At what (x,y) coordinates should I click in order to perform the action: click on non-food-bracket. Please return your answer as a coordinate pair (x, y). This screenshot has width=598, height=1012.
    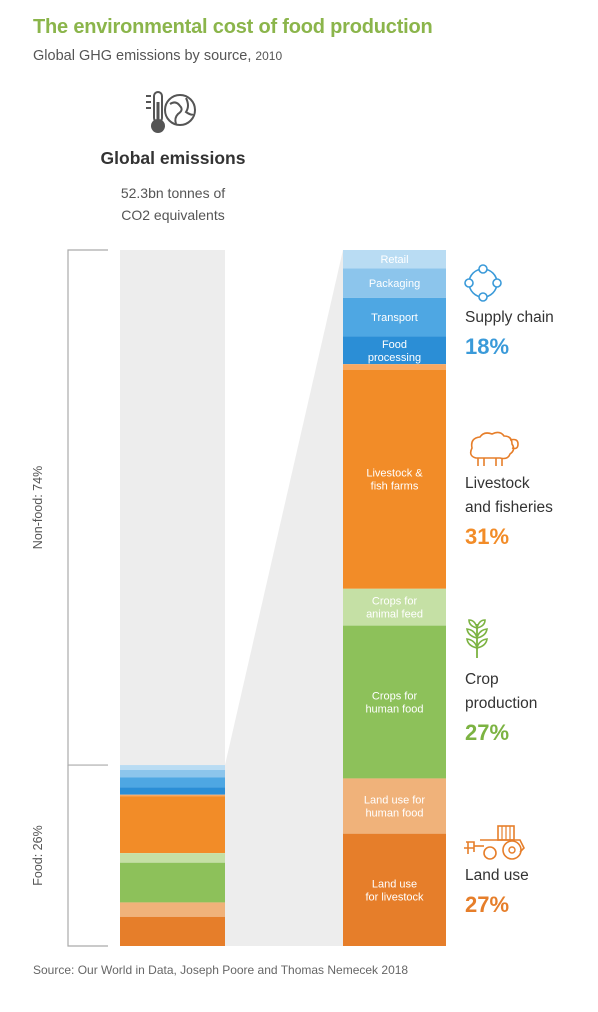
    Looking at the image, I should click on (87, 507).